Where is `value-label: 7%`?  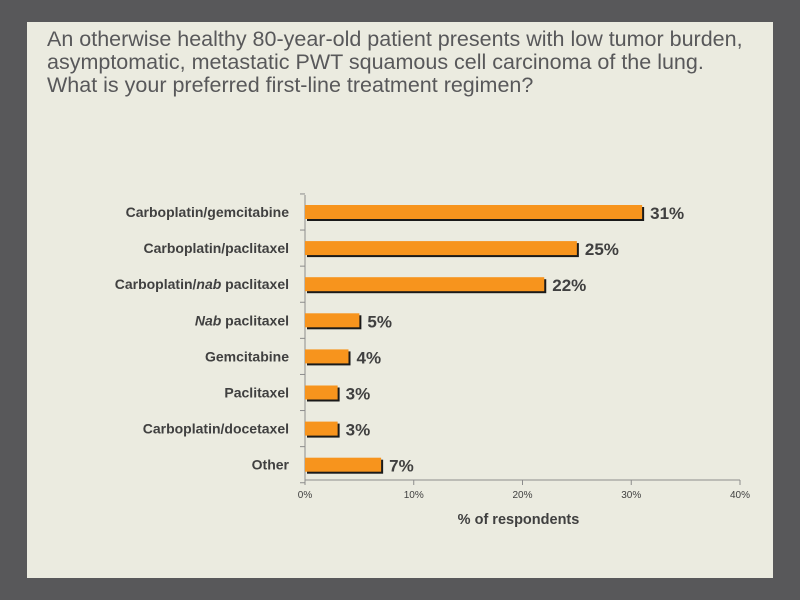 value-label: 7% is located at coordinates (401, 466).